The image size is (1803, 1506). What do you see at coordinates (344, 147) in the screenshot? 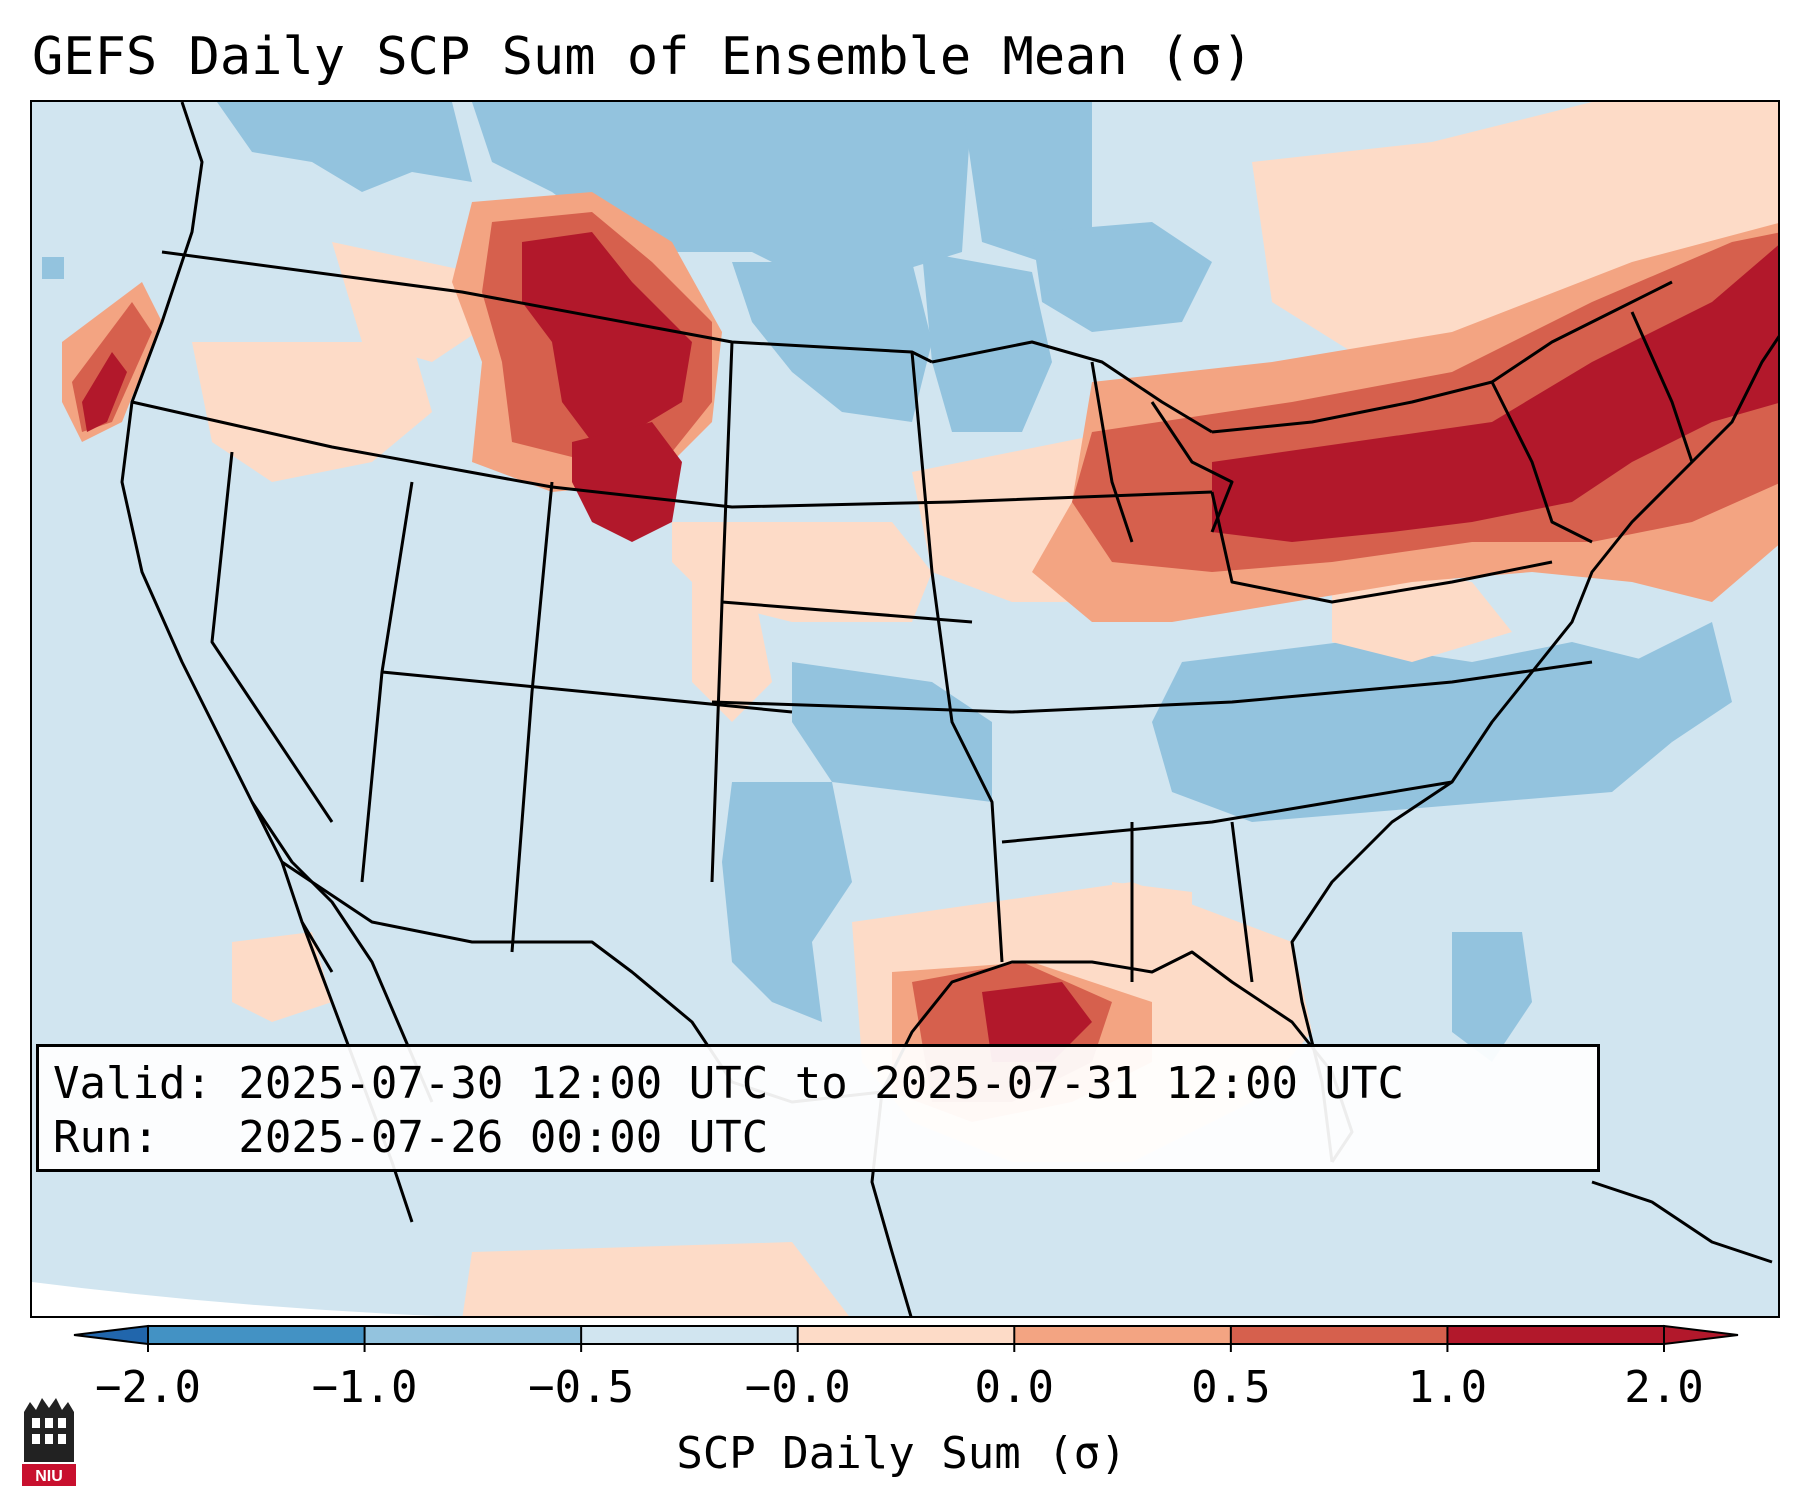
I see `sw-canada-patch` at bounding box center [344, 147].